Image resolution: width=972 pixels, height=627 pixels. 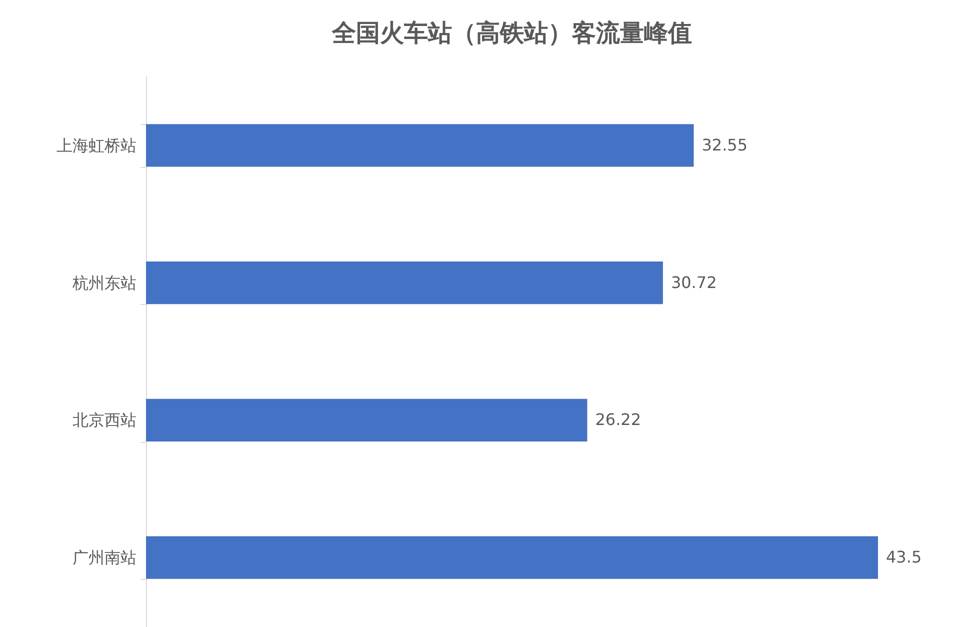 I want to click on data-label: 43.5, so click(x=904, y=557).